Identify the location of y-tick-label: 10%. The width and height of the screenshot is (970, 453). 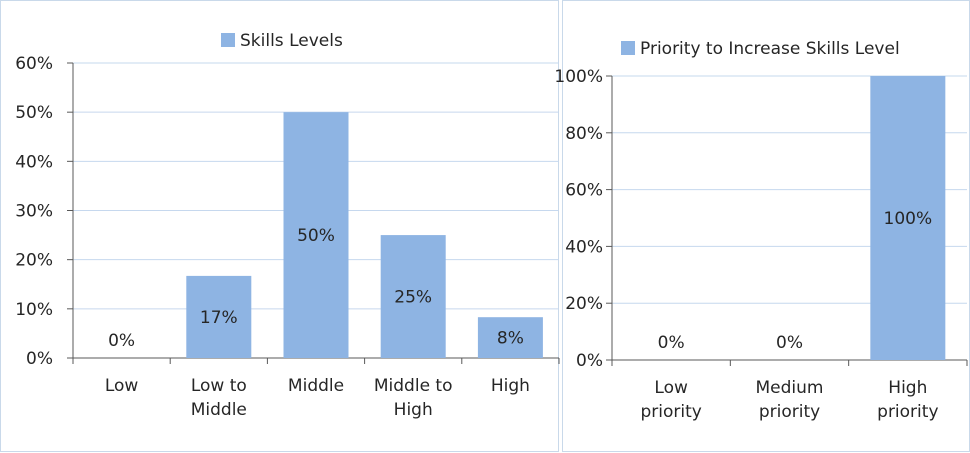
(34, 310).